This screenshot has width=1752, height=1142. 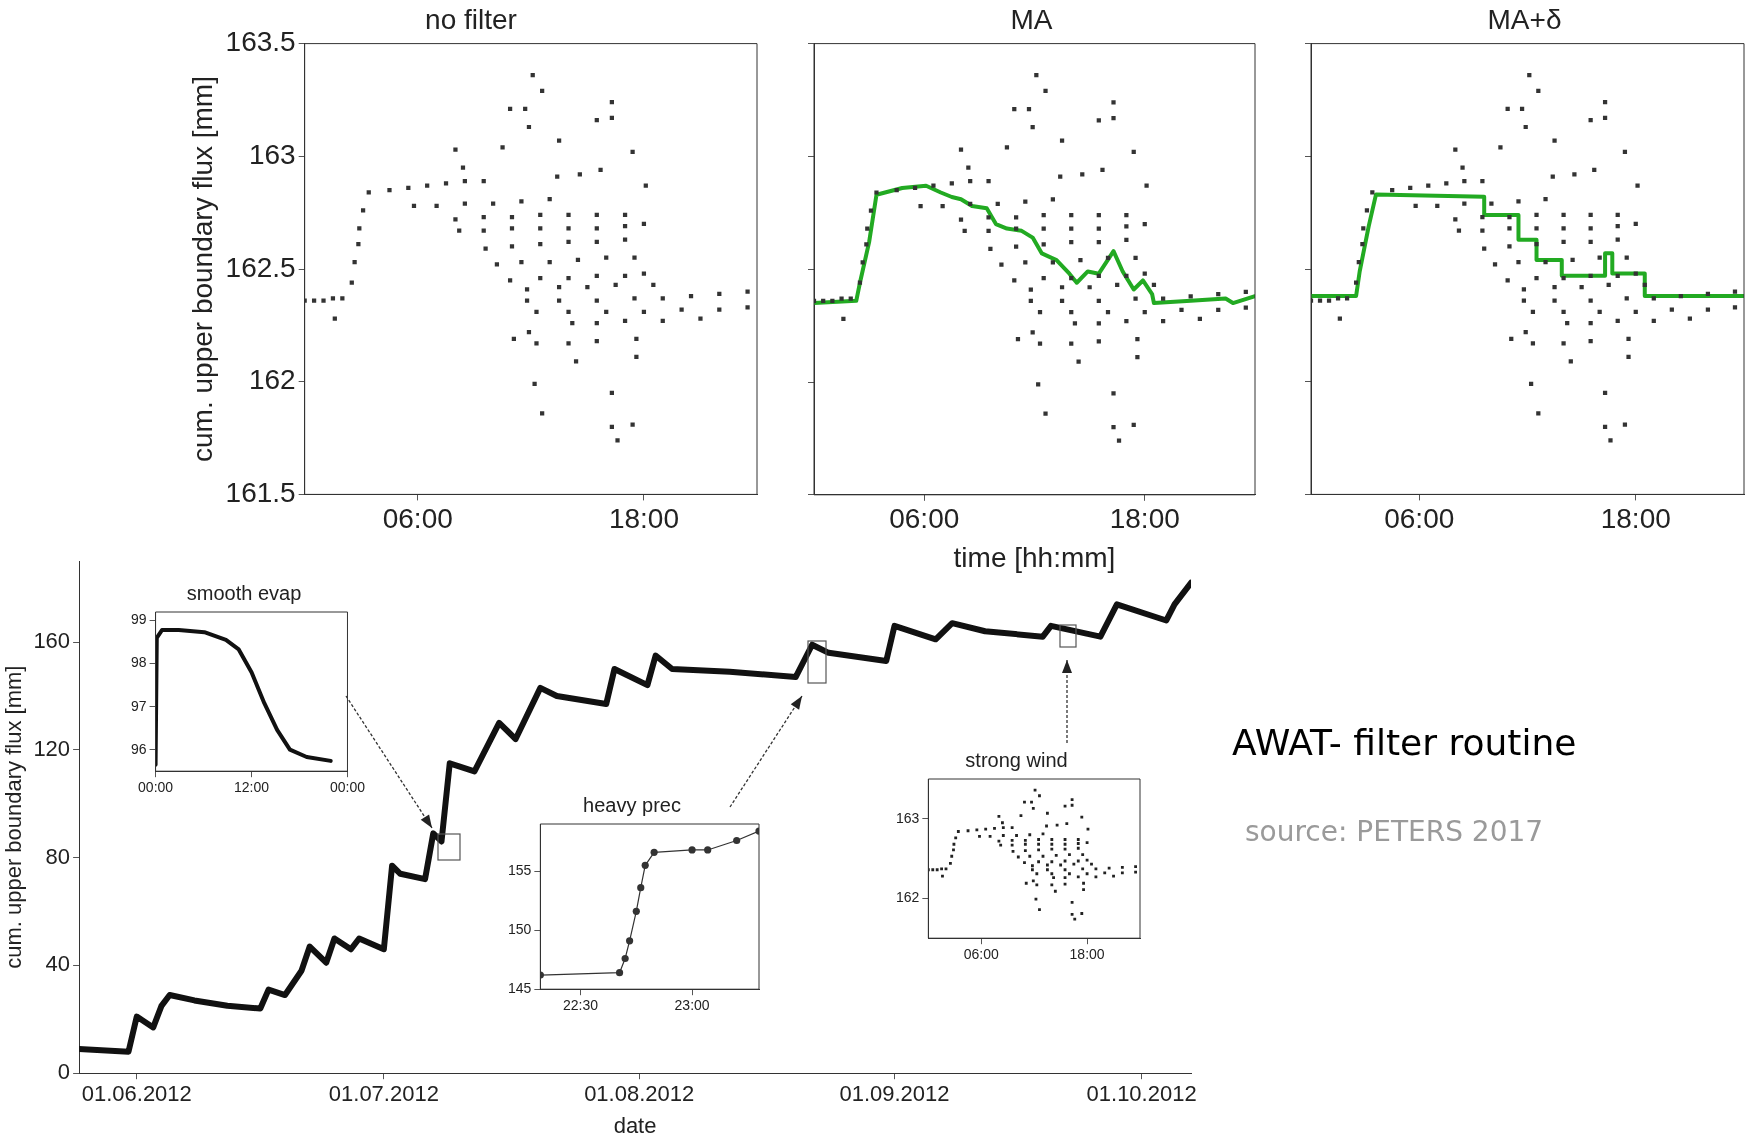 I want to click on source-note: source: PETERS 2017, so click(x=1394, y=831).